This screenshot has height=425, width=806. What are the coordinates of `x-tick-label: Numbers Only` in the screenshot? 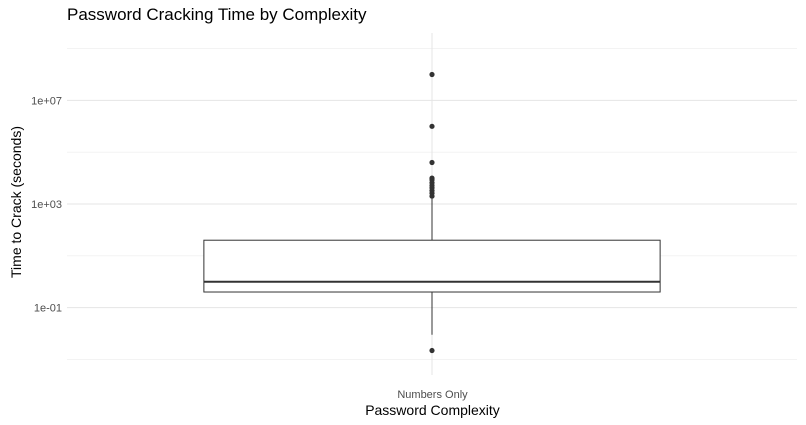 It's located at (432, 395).